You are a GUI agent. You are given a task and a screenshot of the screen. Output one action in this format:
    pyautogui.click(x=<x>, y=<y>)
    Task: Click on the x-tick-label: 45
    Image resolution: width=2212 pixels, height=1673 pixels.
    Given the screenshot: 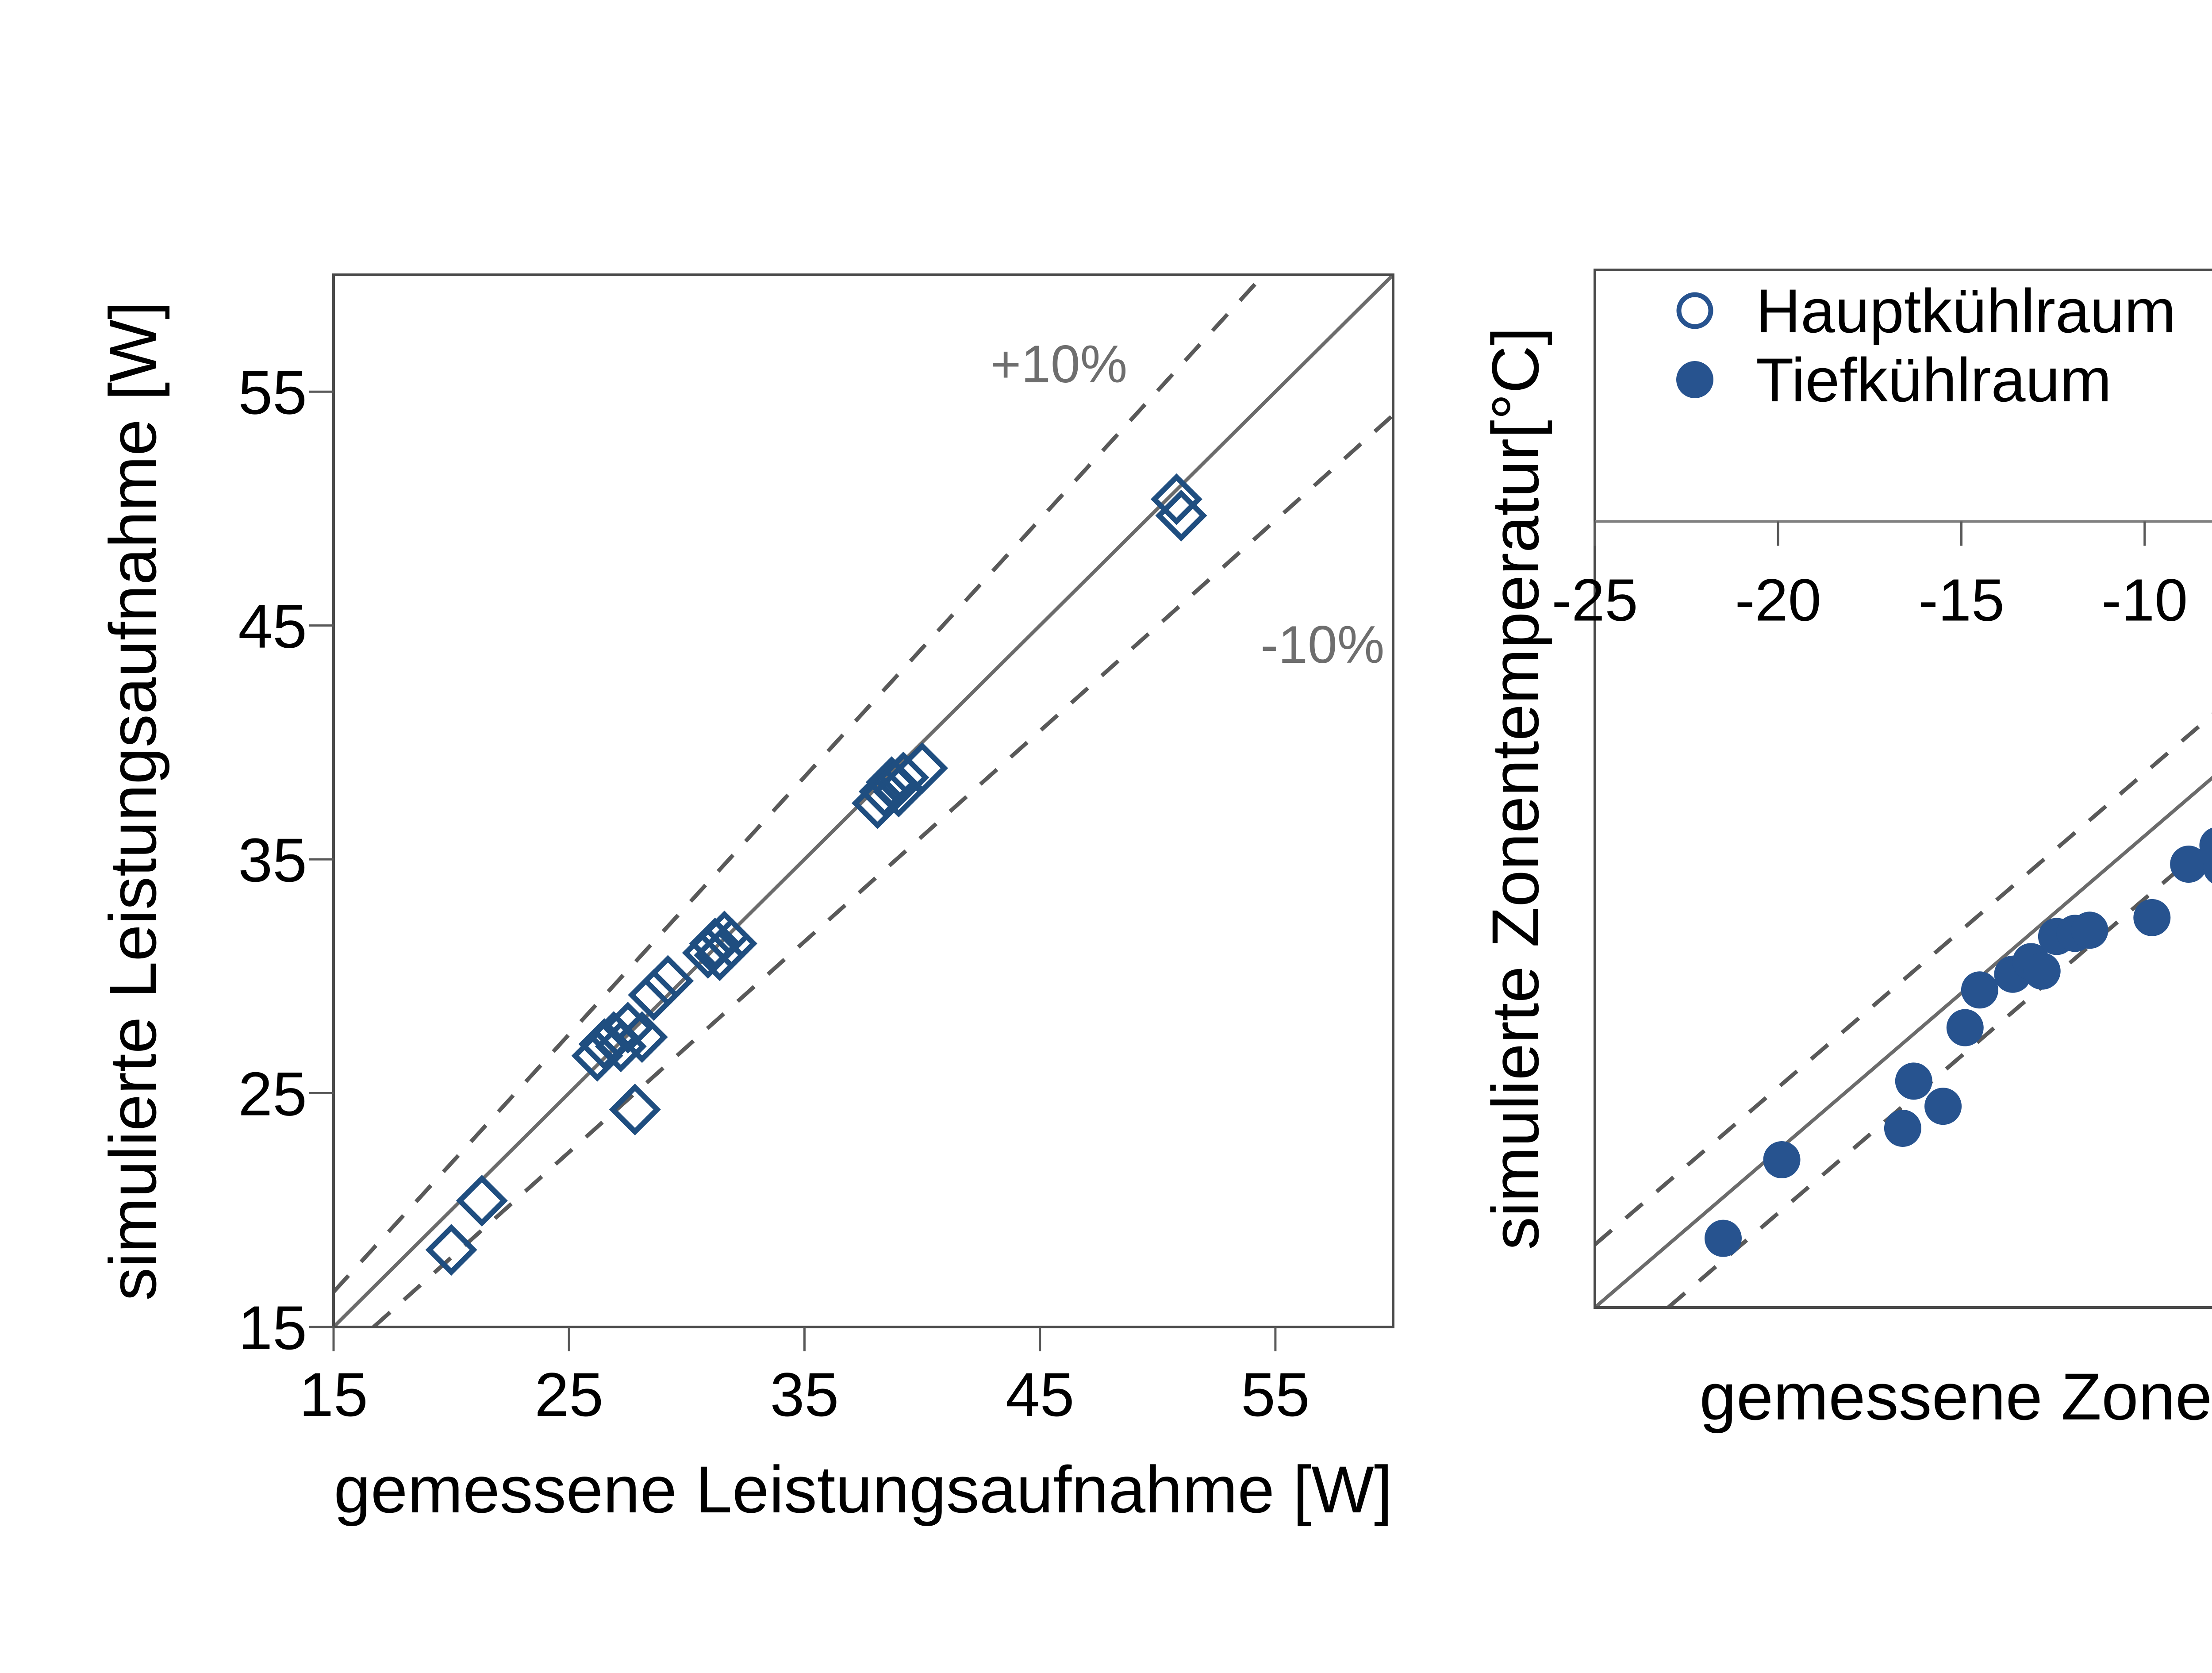 What is the action you would take?
    pyautogui.click(x=1040, y=1394)
    